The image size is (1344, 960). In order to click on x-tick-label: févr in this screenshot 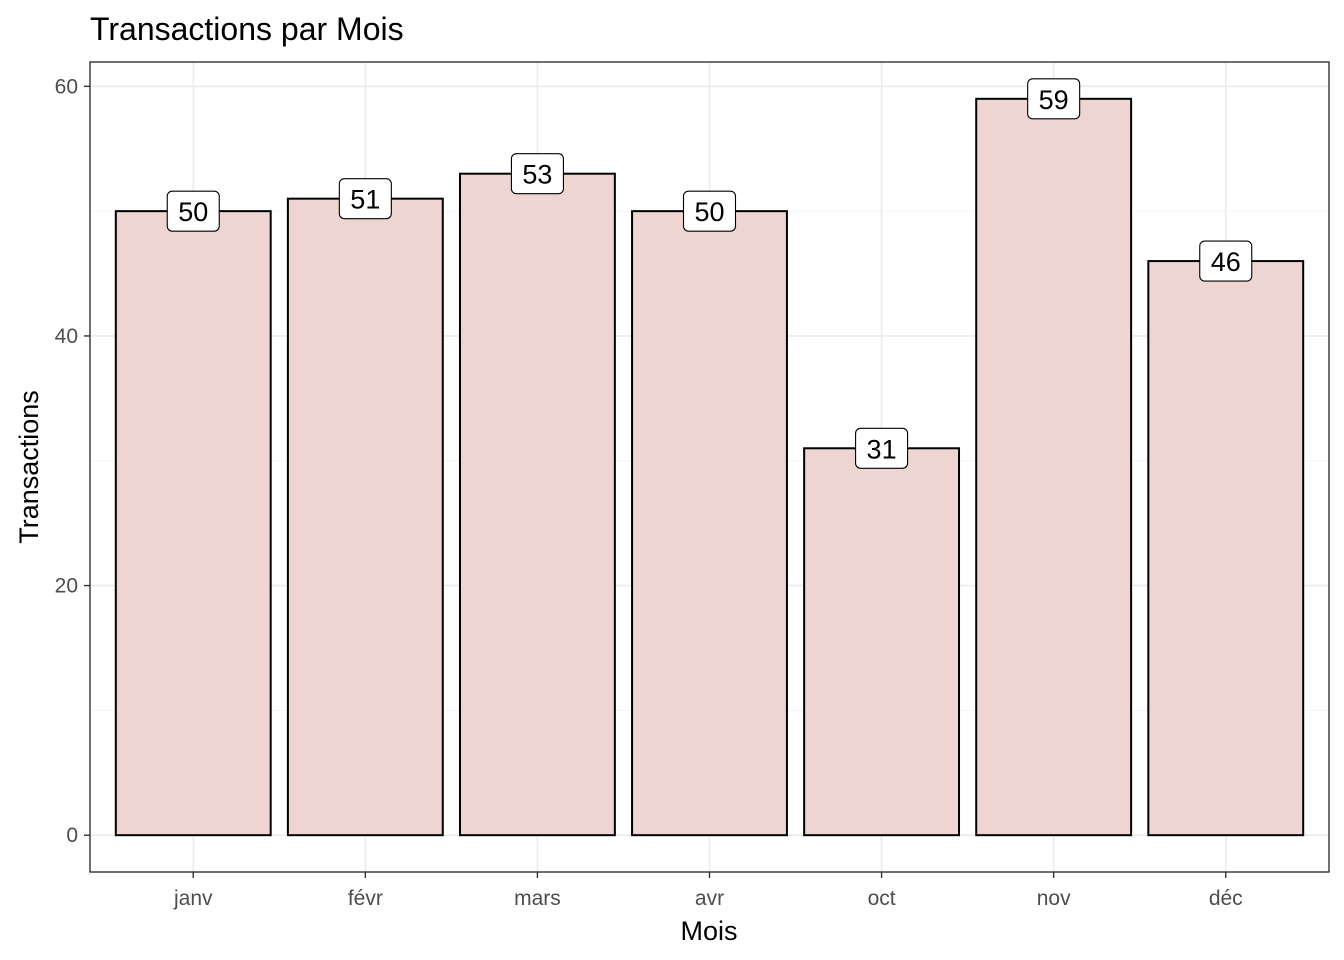, I will do `click(365, 898)`.